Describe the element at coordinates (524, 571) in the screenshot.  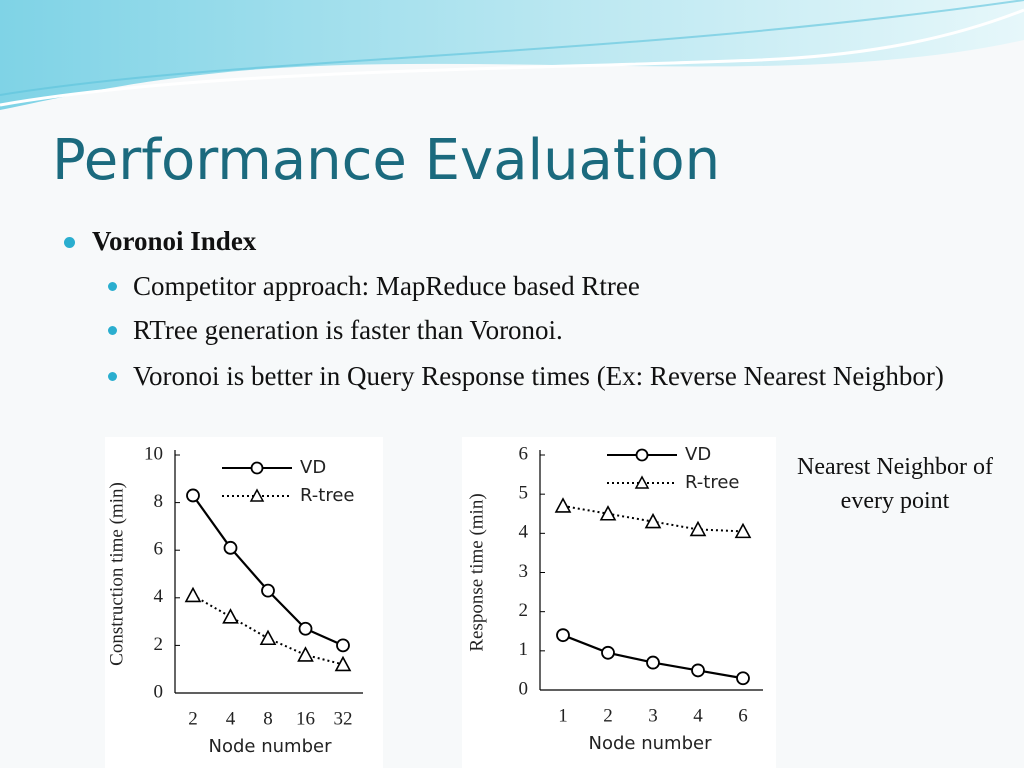
I see `y-tick-label: 3` at that location.